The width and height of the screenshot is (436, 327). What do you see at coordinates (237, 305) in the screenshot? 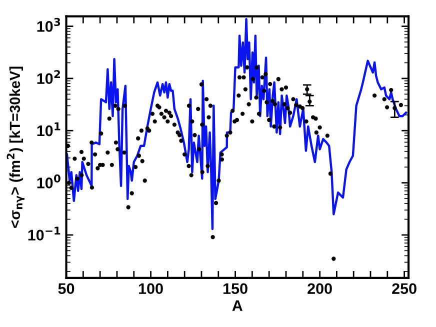
I see `x-axis-title: A` at bounding box center [237, 305].